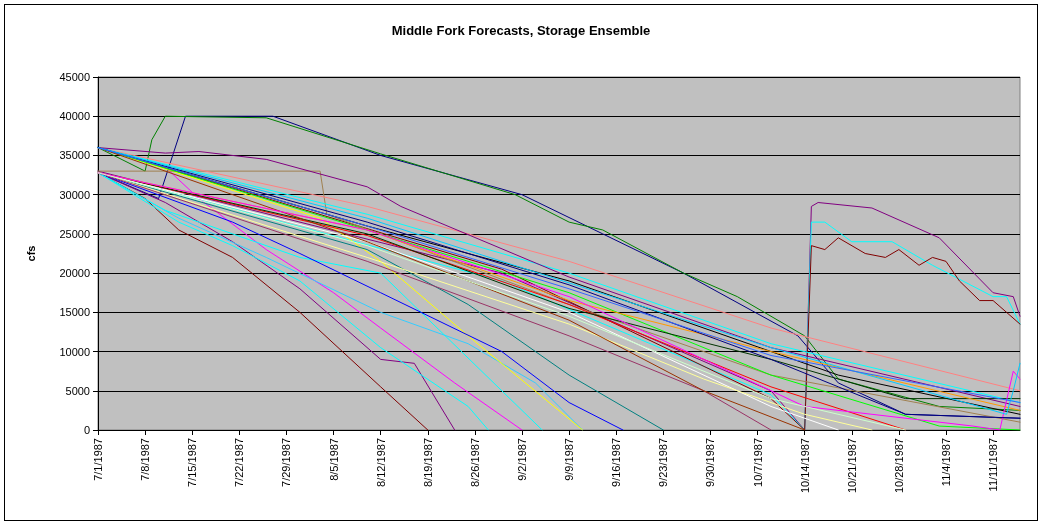  Describe the element at coordinates (98, 459) in the screenshot. I see `x-tick-label: 7/1/1987` at that location.